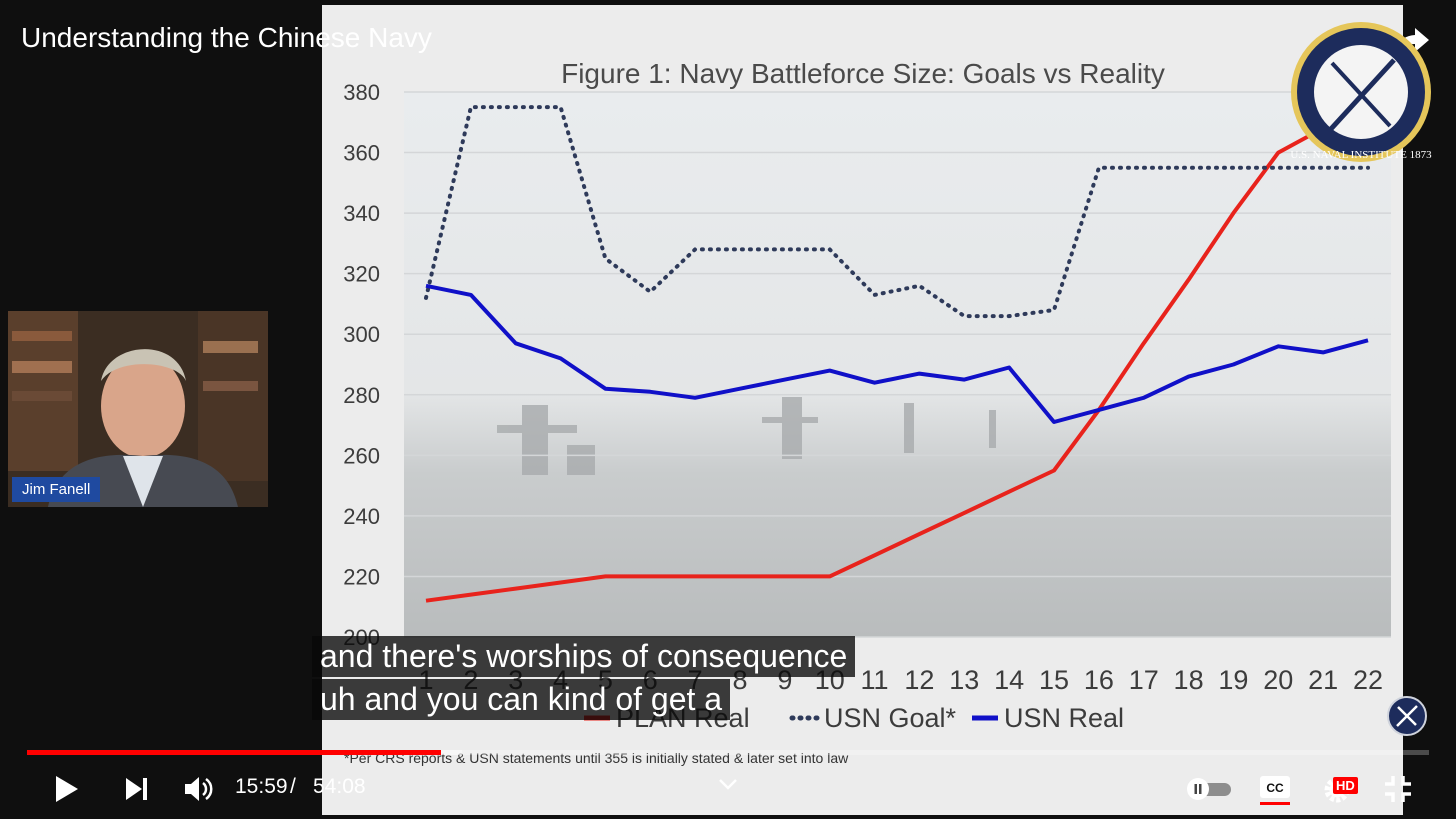  What do you see at coordinates (361, 213) in the screenshot?
I see `y-tick-label: 340` at bounding box center [361, 213].